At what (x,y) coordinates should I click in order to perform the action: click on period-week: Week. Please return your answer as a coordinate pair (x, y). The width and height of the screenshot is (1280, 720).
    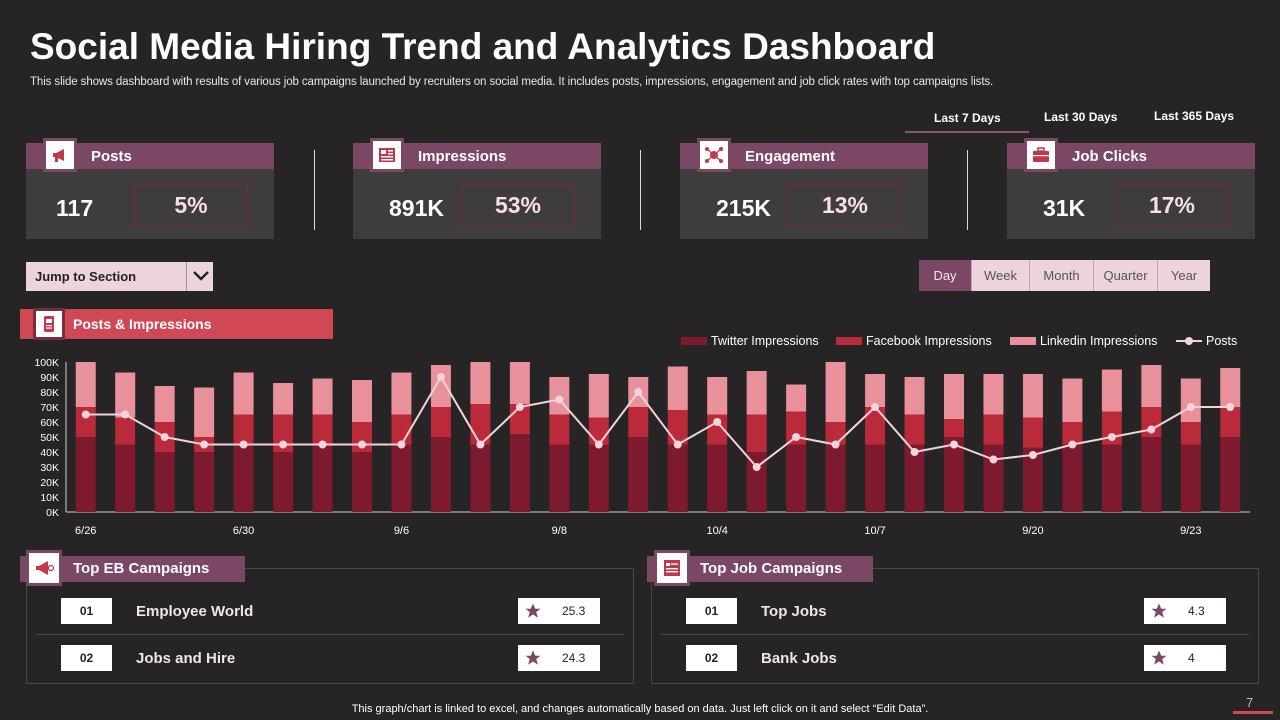
    Looking at the image, I should click on (1001, 275).